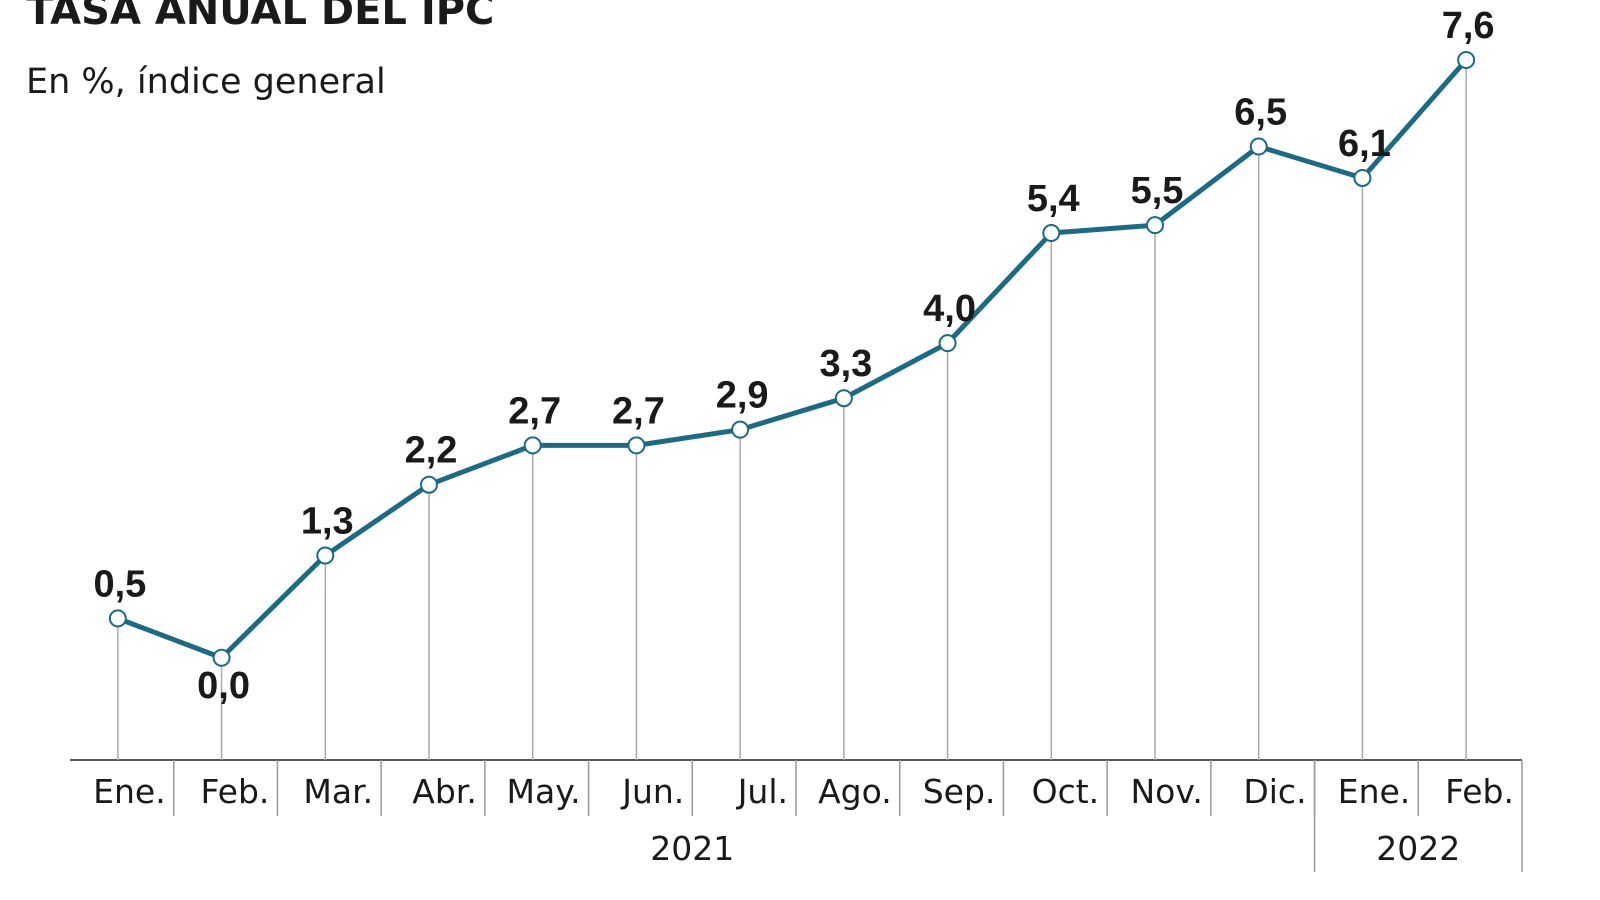 This screenshot has height=900, width=1600. What do you see at coordinates (223, 686) in the screenshot?
I see `value-label: 0,0` at bounding box center [223, 686].